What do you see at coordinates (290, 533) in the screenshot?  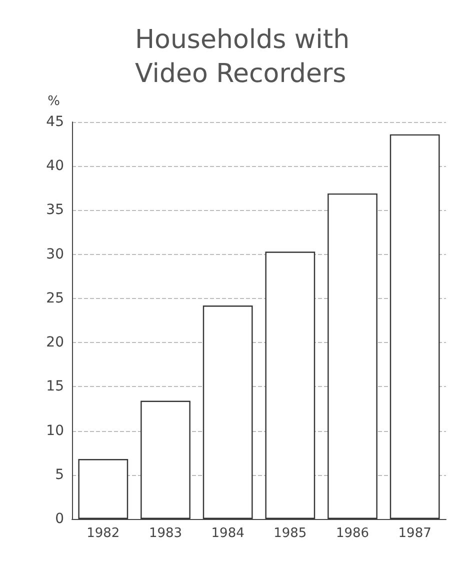 I see `x-tick-label: 1985` at bounding box center [290, 533].